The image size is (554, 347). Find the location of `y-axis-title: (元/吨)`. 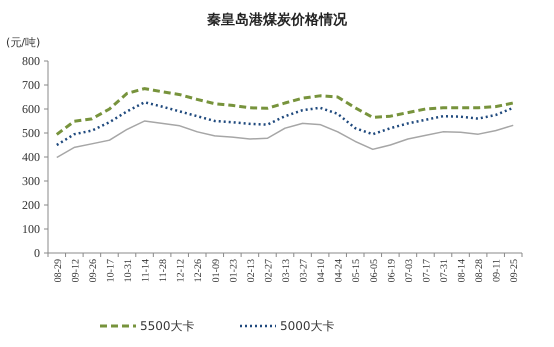

y-axis-title: (元/吨) is located at coordinates (23, 42).